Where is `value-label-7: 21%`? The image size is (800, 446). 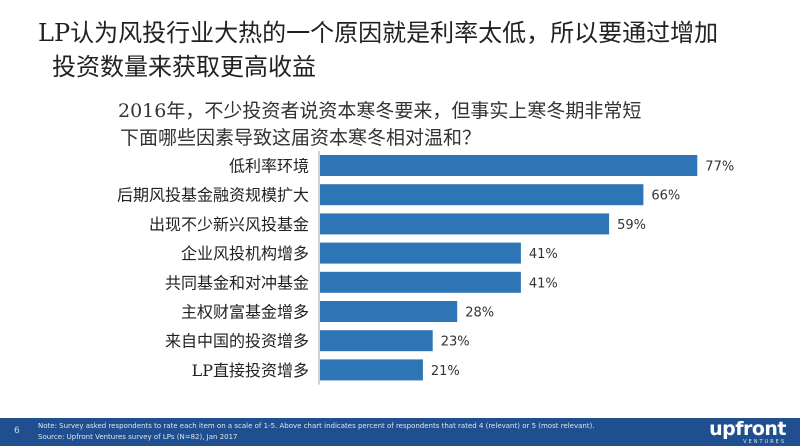 value-label-7: 21% is located at coordinates (445, 371).